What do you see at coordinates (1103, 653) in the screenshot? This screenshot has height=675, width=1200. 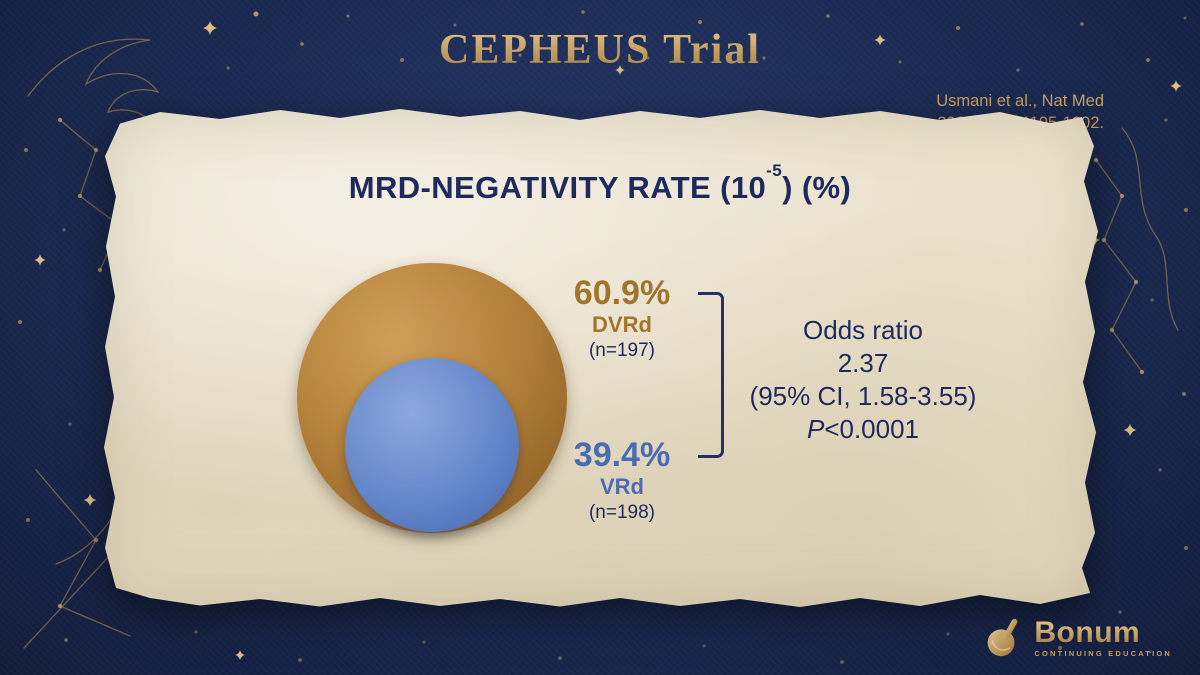 I see `brand-subtitle: CONTINUING EDUCATION` at bounding box center [1103, 653].